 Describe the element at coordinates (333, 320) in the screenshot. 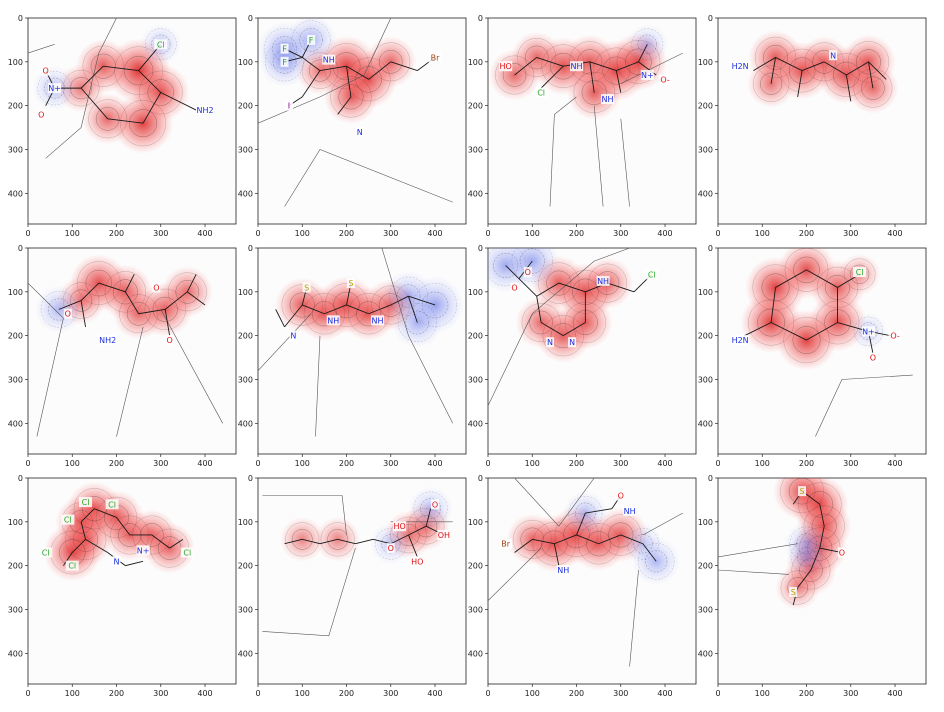

I see `atom-label: NH` at that location.